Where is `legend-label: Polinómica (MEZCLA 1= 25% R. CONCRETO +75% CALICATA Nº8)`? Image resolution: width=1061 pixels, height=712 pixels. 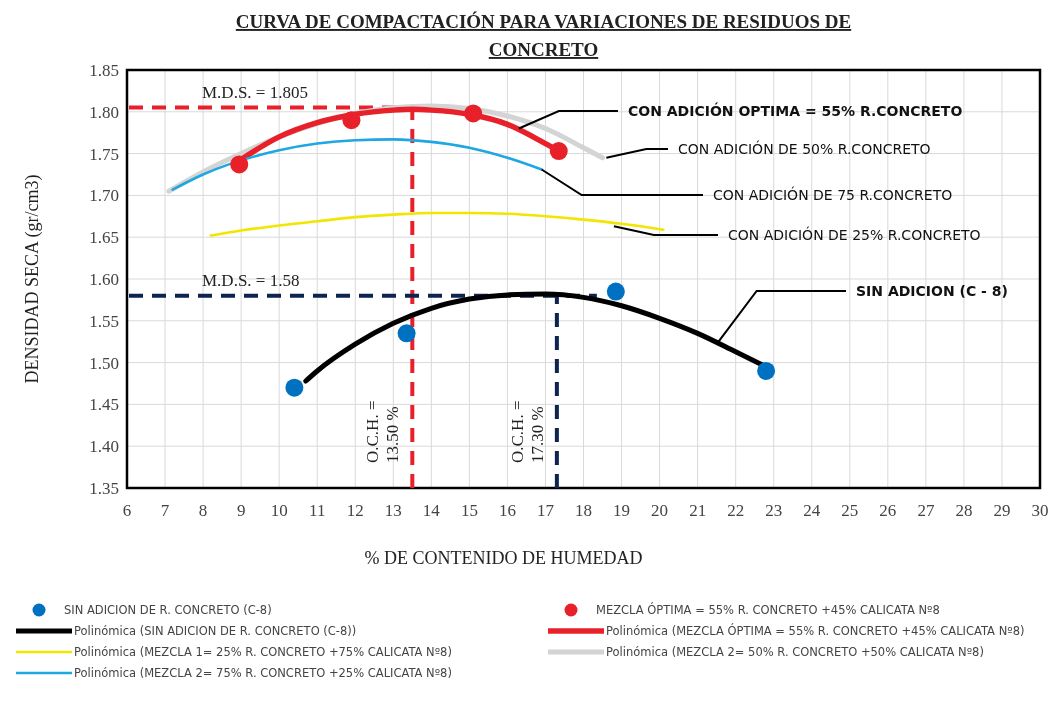 legend-label: Polinómica (MEZCLA 1= 25% R. CONCRETO +75% CALICATA Nº8) is located at coordinates (263, 652).